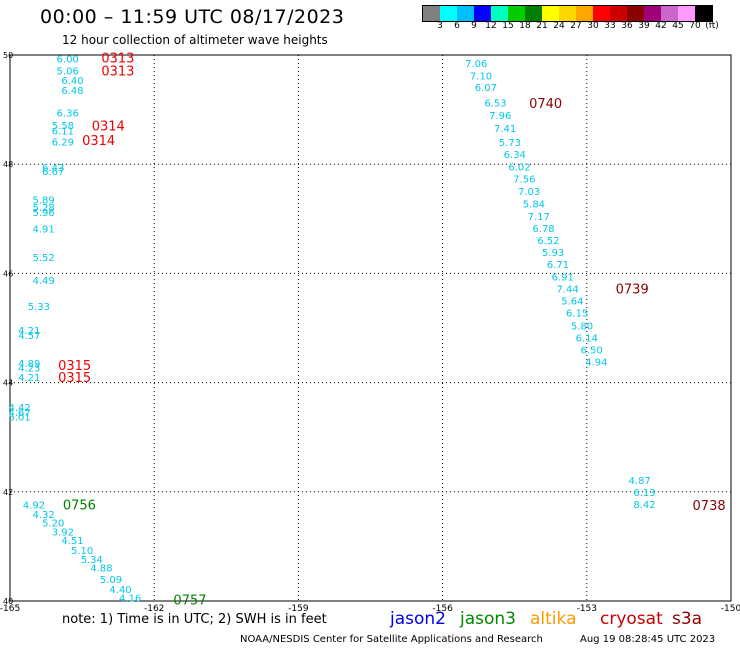 The image size is (740, 650). Describe the element at coordinates (63, 142) in the screenshot. I see `wave-height-value: 6.29` at that location.